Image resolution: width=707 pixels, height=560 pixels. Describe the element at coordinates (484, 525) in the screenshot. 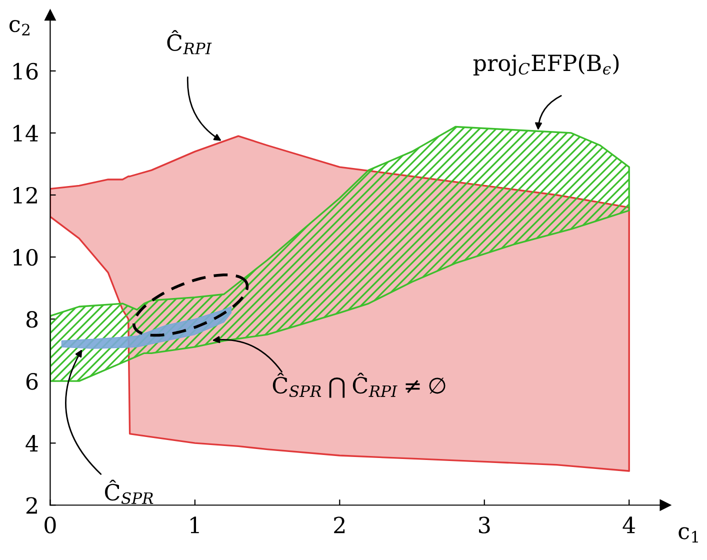

I see `x-tick-label: 3` at that location.